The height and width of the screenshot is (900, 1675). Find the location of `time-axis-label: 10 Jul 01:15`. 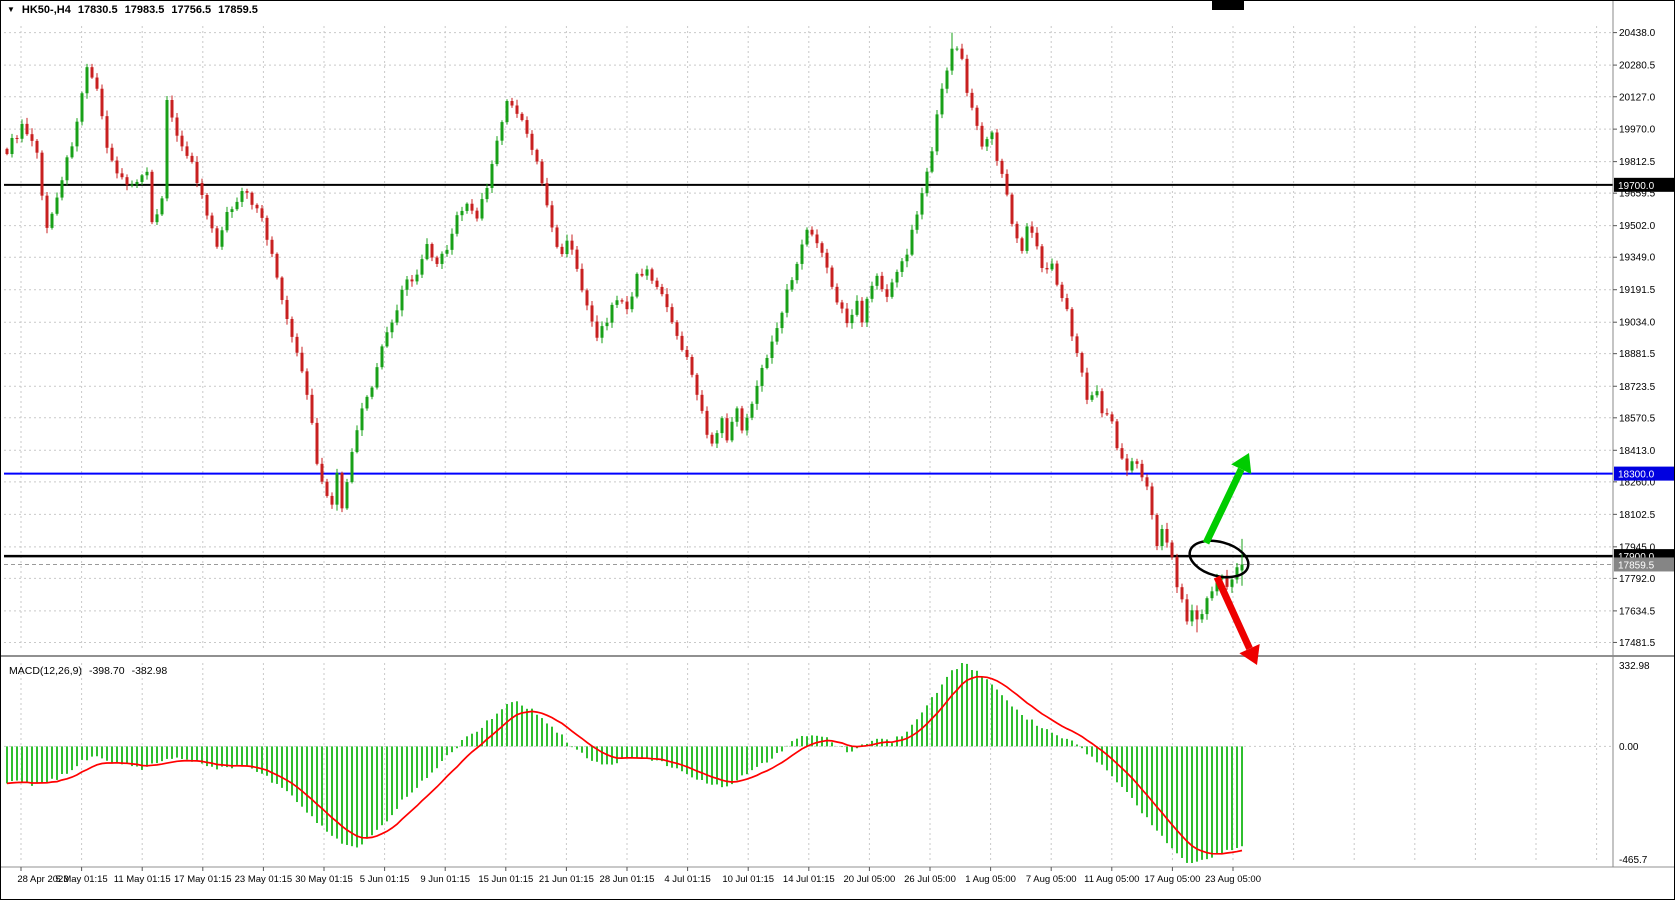

time-axis-label: 10 Jul 01:15 is located at coordinates (748, 879).